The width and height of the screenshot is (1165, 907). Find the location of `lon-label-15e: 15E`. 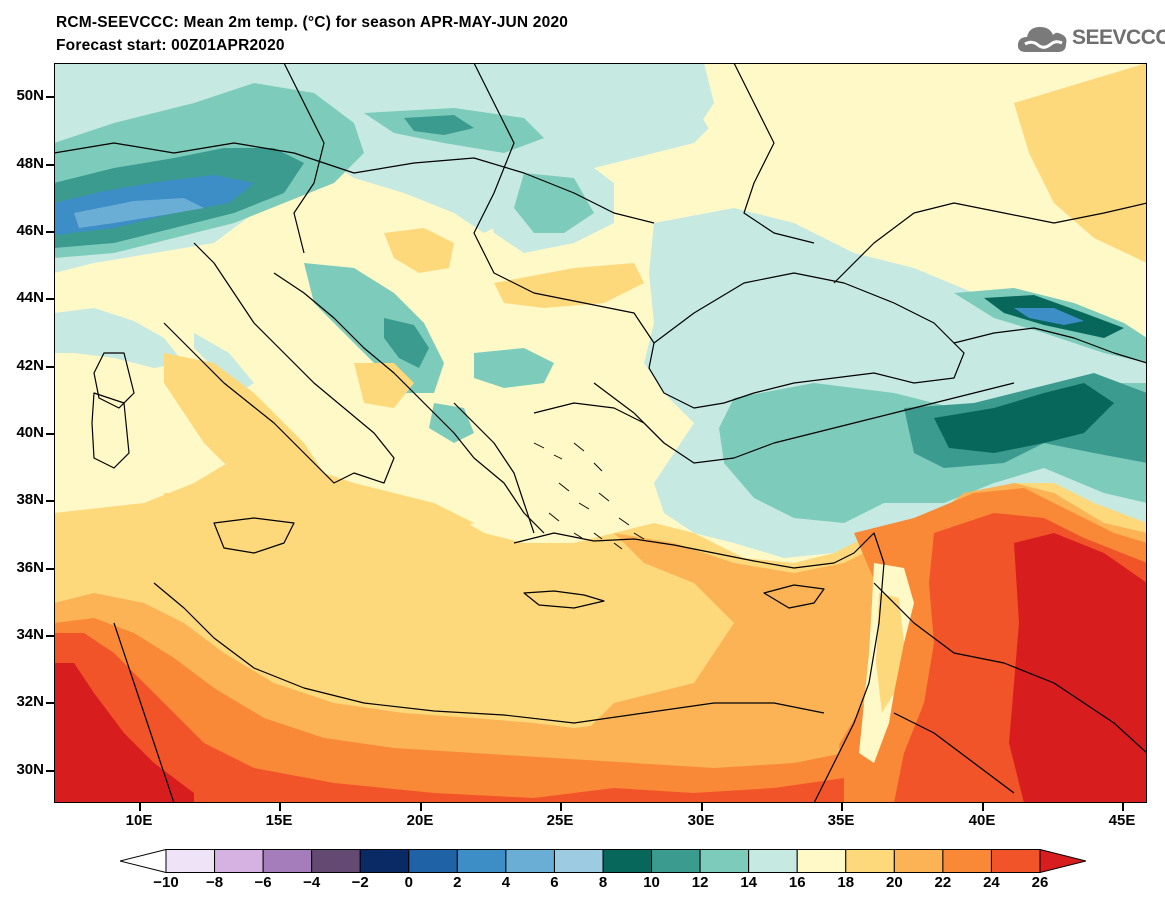

lon-label-15e: 15E is located at coordinates (279, 820).